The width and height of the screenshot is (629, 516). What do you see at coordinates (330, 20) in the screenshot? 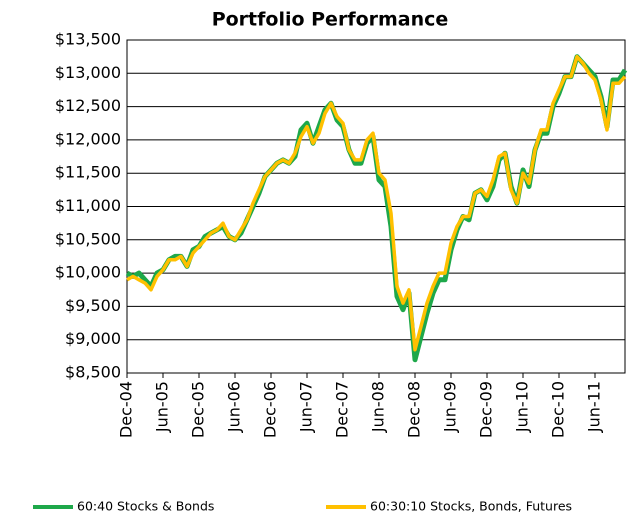
I see `chart-title: Portfolio Performance` at bounding box center [330, 20].